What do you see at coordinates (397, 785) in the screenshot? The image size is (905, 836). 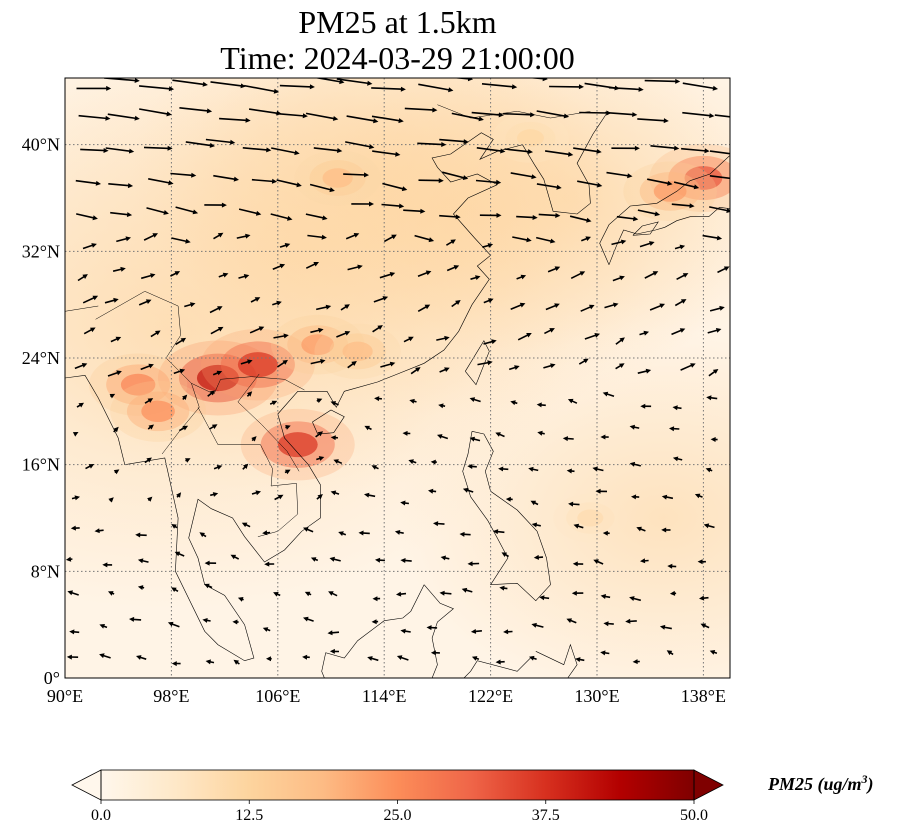 I see `colorbar-gradient` at bounding box center [397, 785].